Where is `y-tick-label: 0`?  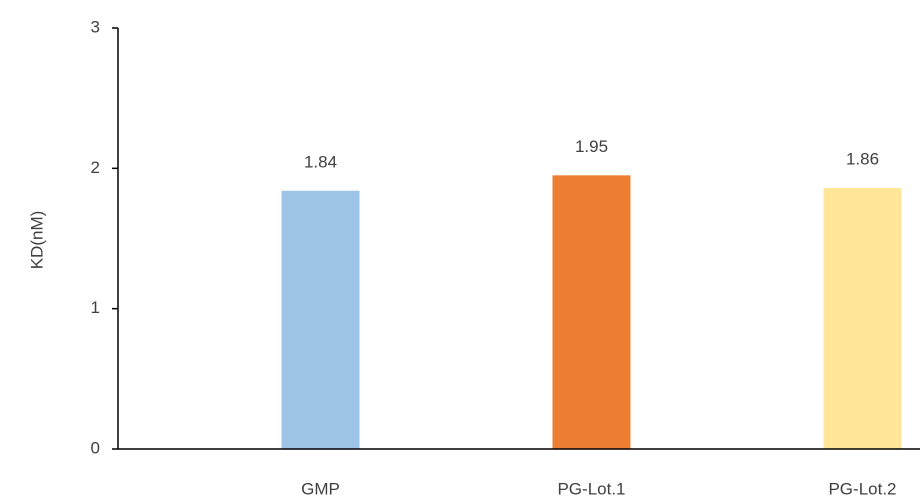
y-tick-label: 0 is located at coordinates (95, 447).